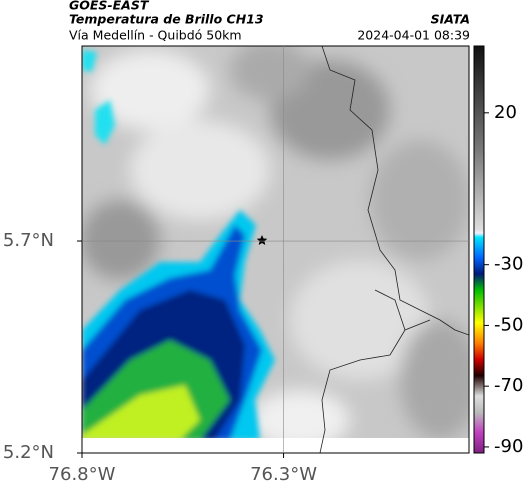 The width and height of the screenshot is (526, 491). What do you see at coordinates (508, 324) in the screenshot?
I see `colorbar-tick-label: -50` at bounding box center [508, 324].